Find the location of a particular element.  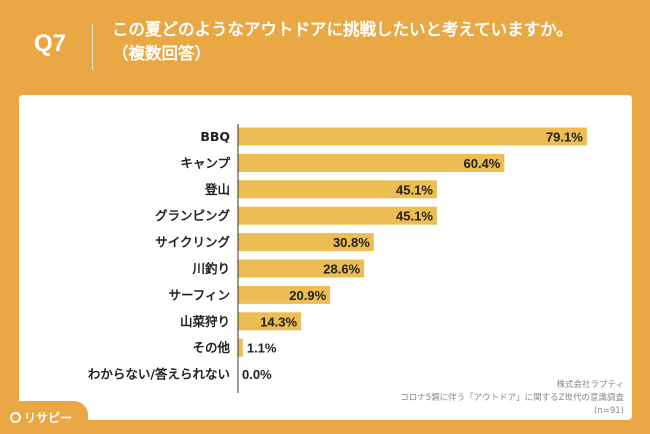

value-label: 1.1% is located at coordinates (262, 348).